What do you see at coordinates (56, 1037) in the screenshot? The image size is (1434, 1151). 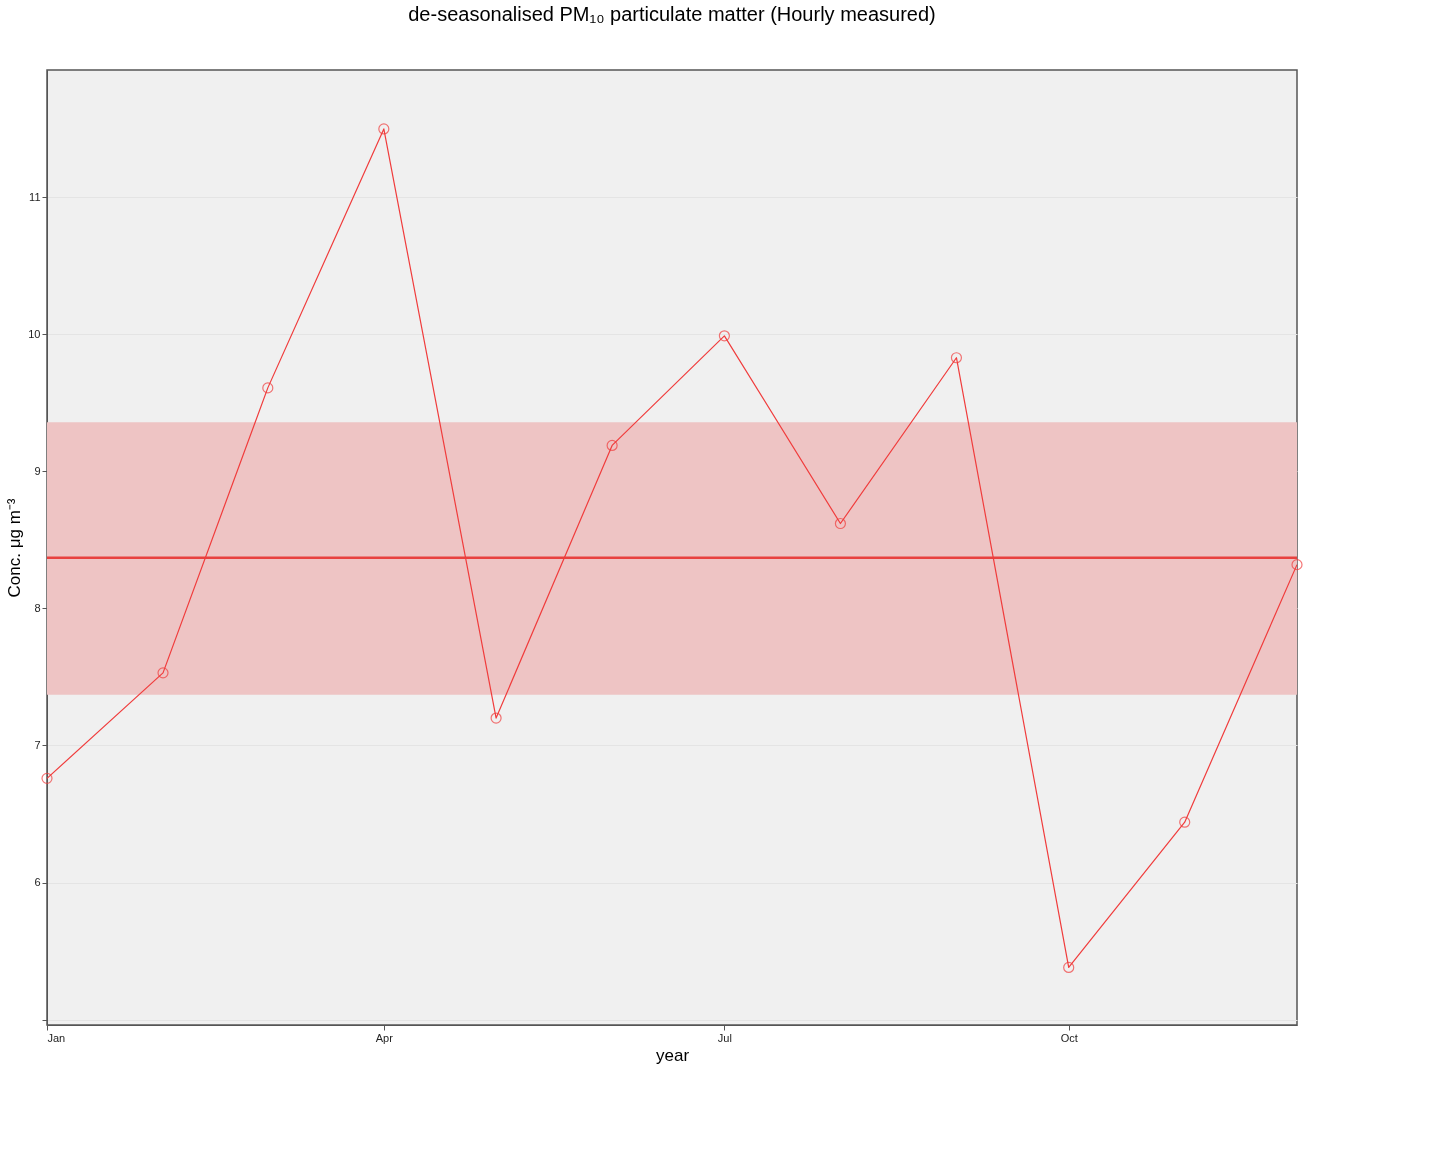 I see `x-tick-label: Jan` at bounding box center [56, 1037].